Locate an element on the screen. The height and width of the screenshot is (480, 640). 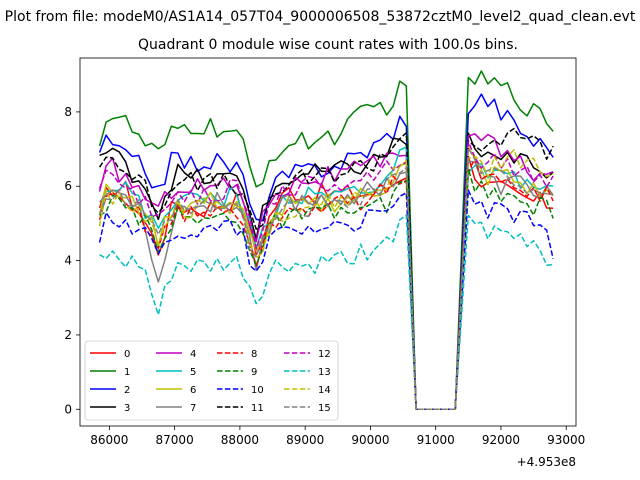
x-tick-label: 86000 is located at coordinates (109, 440).